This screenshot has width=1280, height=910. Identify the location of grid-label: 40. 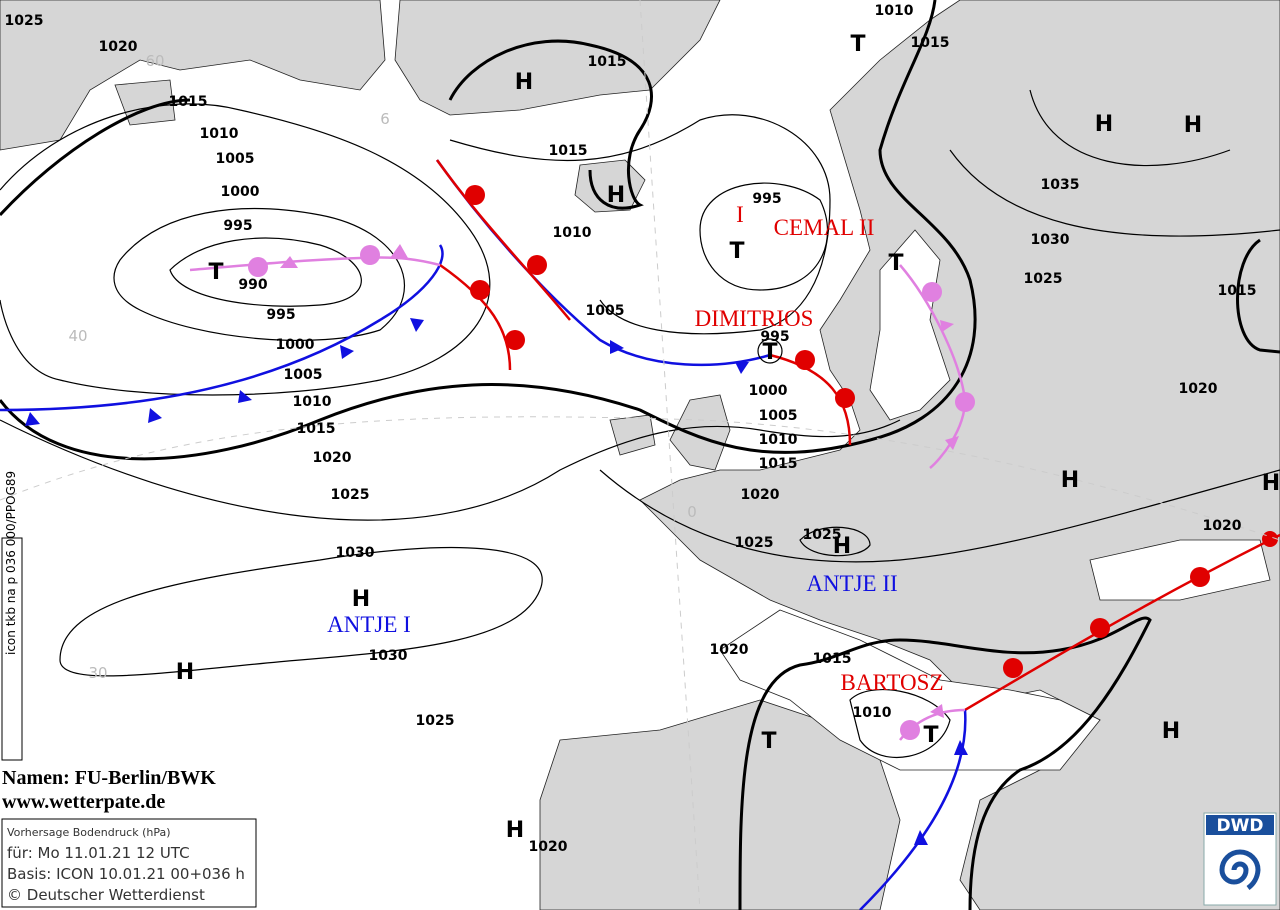
(77, 336).